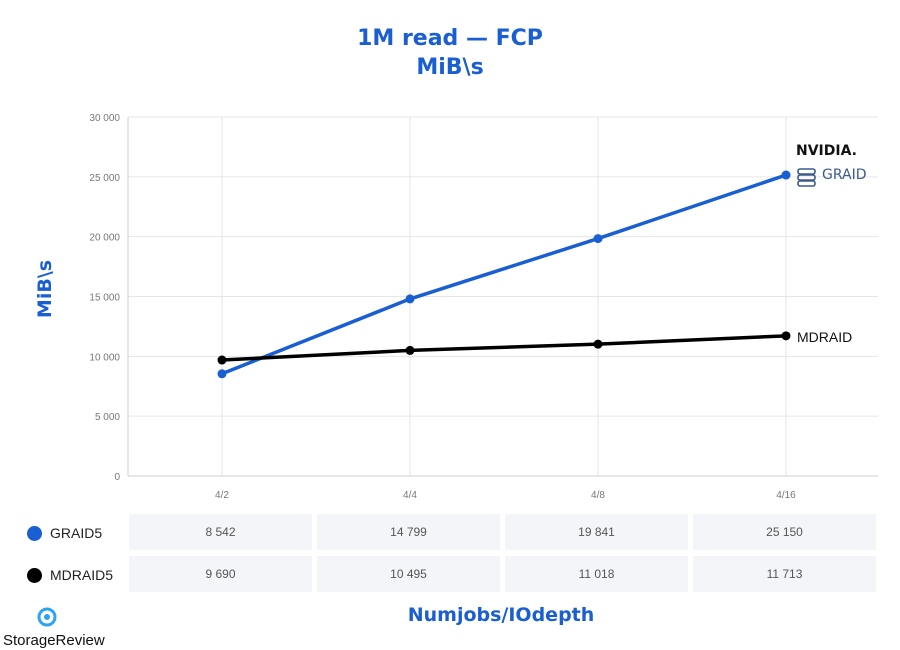  I want to click on table-cell: 19 841, so click(596, 532).